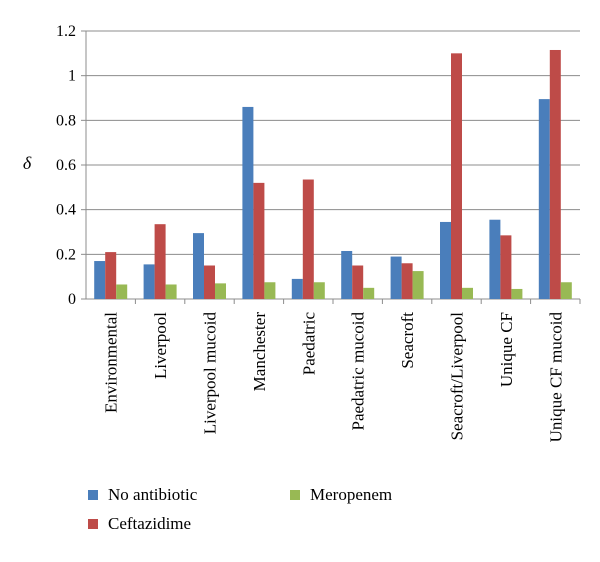 This screenshot has height=562, width=600. I want to click on y-tick-label: 1, so click(72, 76).